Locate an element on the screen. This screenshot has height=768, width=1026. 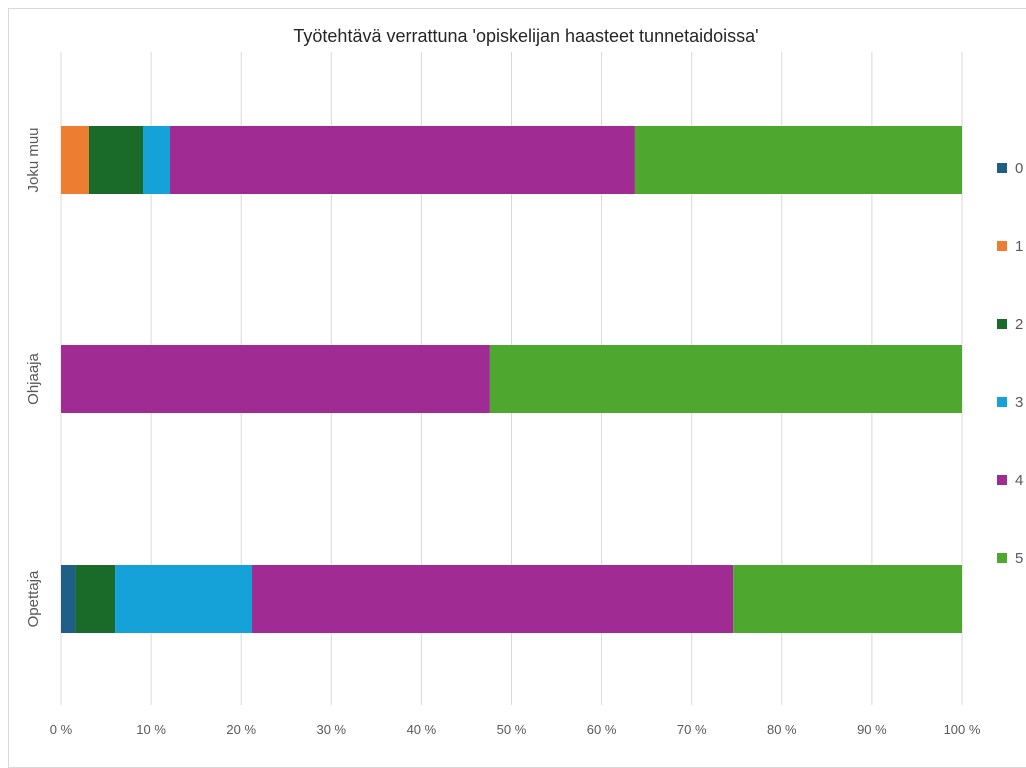
x-tick-label: 30 % is located at coordinates (331, 729).